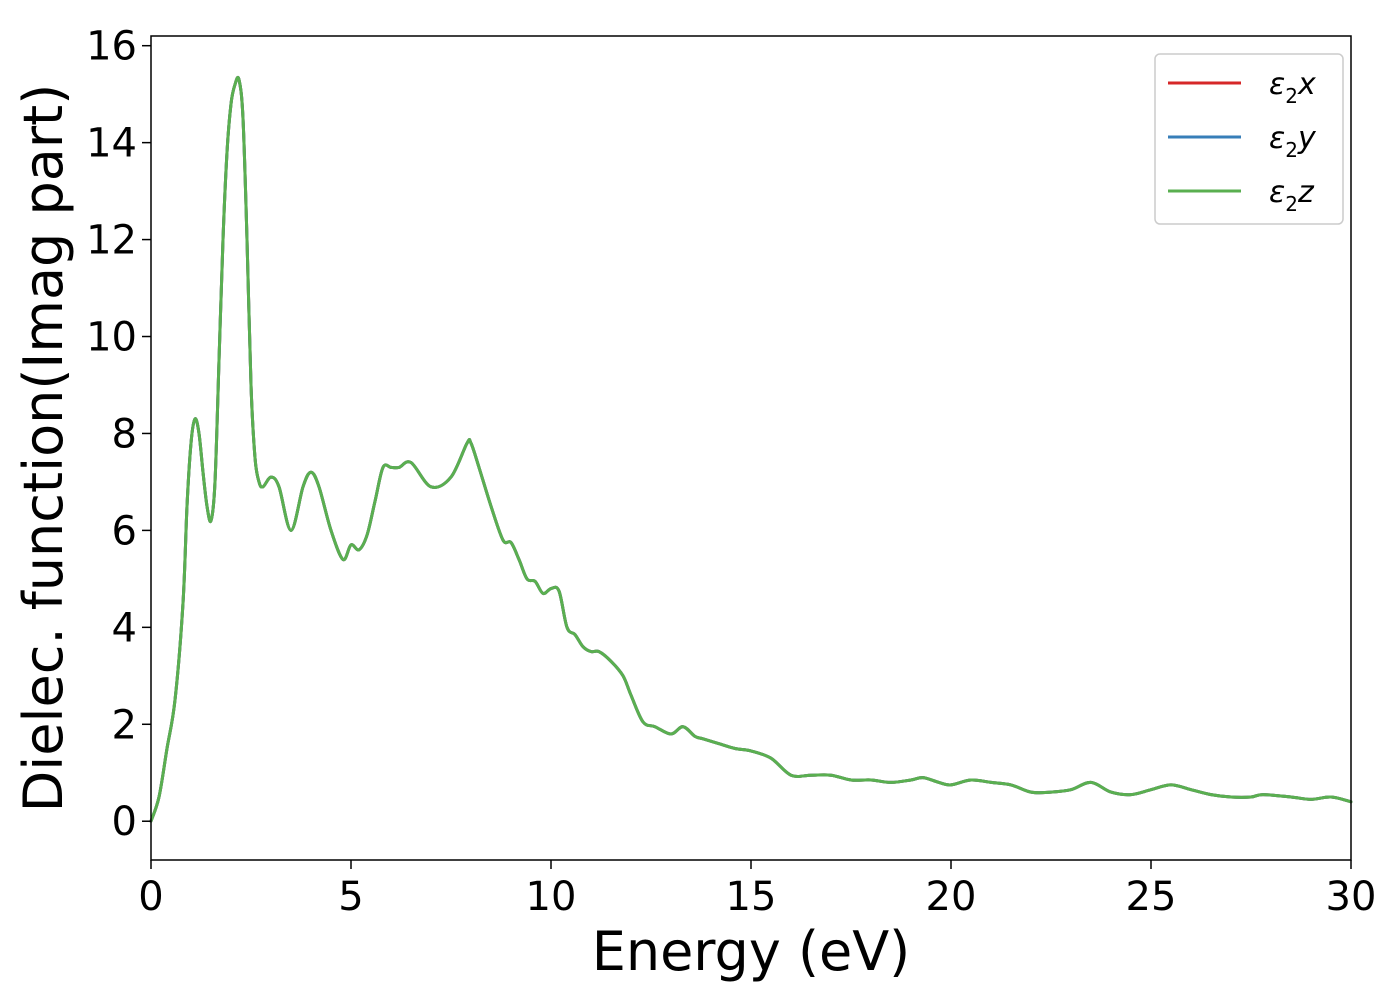 This screenshot has width=1400, height=1000. What do you see at coordinates (124, 725) in the screenshot?
I see `y-tick-label: 2` at bounding box center [124, 725].